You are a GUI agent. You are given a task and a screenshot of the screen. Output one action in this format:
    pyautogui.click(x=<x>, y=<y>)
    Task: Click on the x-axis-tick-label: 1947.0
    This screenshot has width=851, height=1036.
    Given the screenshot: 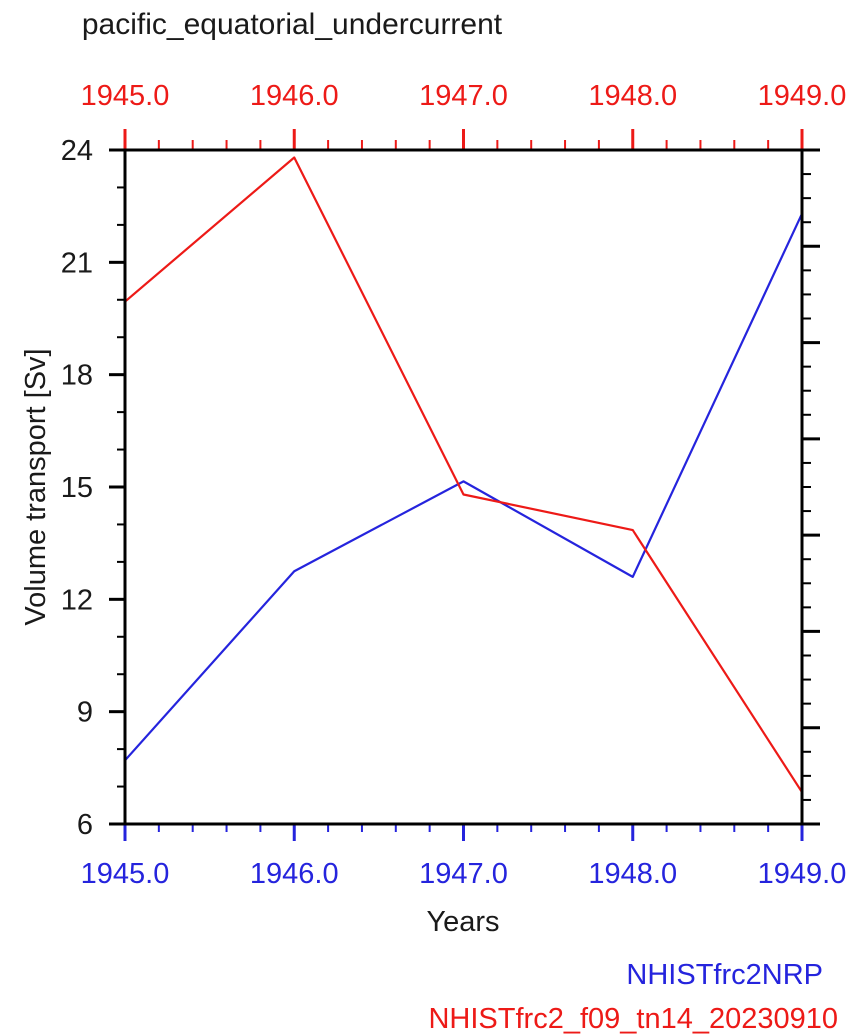 What is the action you would take?
    pyautogui.click(x=463, y=874)
    